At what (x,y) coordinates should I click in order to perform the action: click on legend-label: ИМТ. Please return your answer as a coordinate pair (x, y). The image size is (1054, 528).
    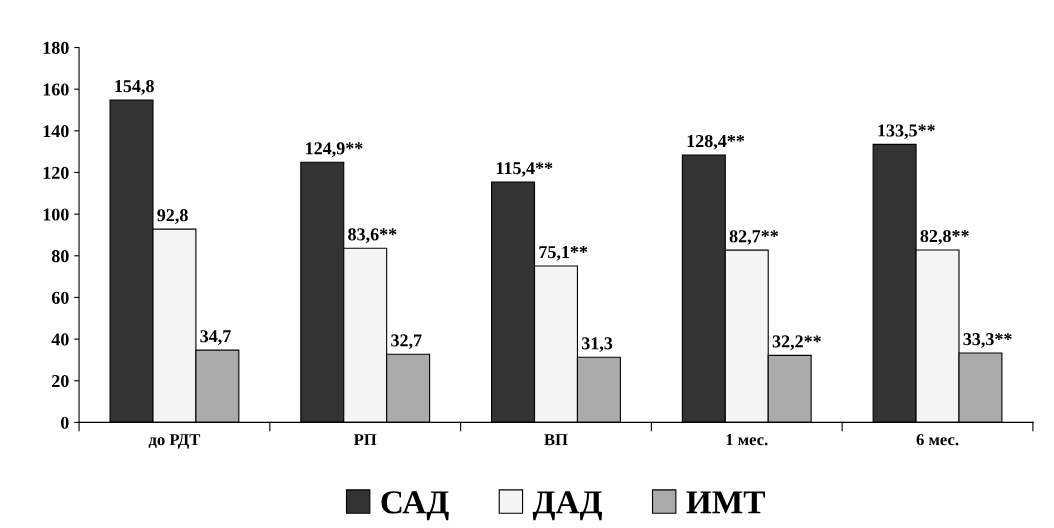
    Looking at the image, I should click on (725, 502).